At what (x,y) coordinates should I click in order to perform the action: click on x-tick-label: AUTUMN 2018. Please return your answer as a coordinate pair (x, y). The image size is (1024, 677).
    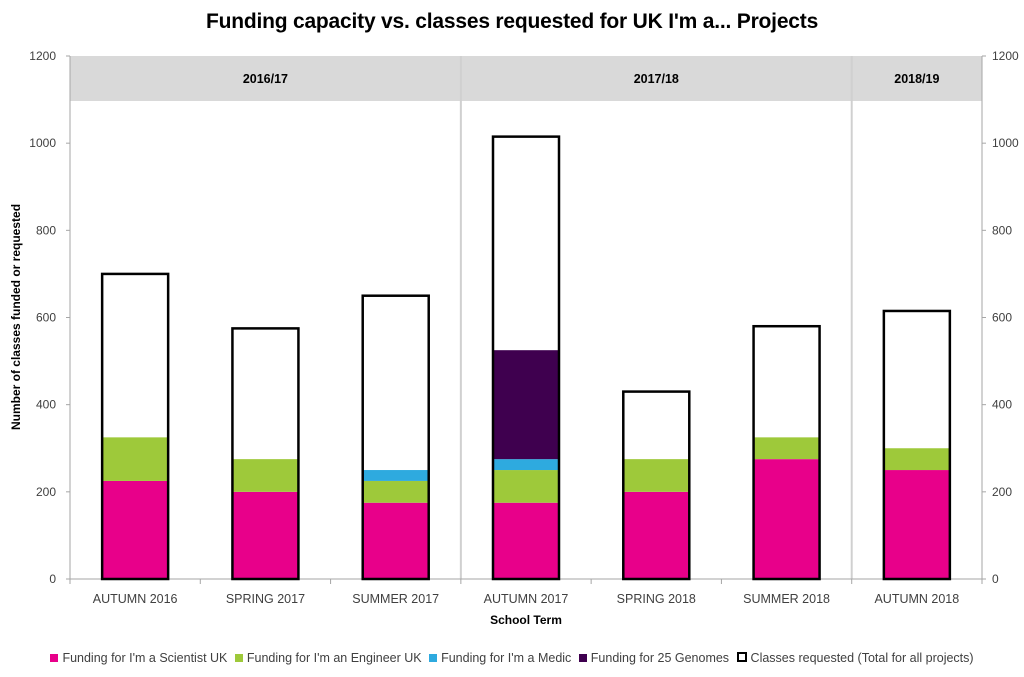
    Looking at the image, I should click on (916, 599).